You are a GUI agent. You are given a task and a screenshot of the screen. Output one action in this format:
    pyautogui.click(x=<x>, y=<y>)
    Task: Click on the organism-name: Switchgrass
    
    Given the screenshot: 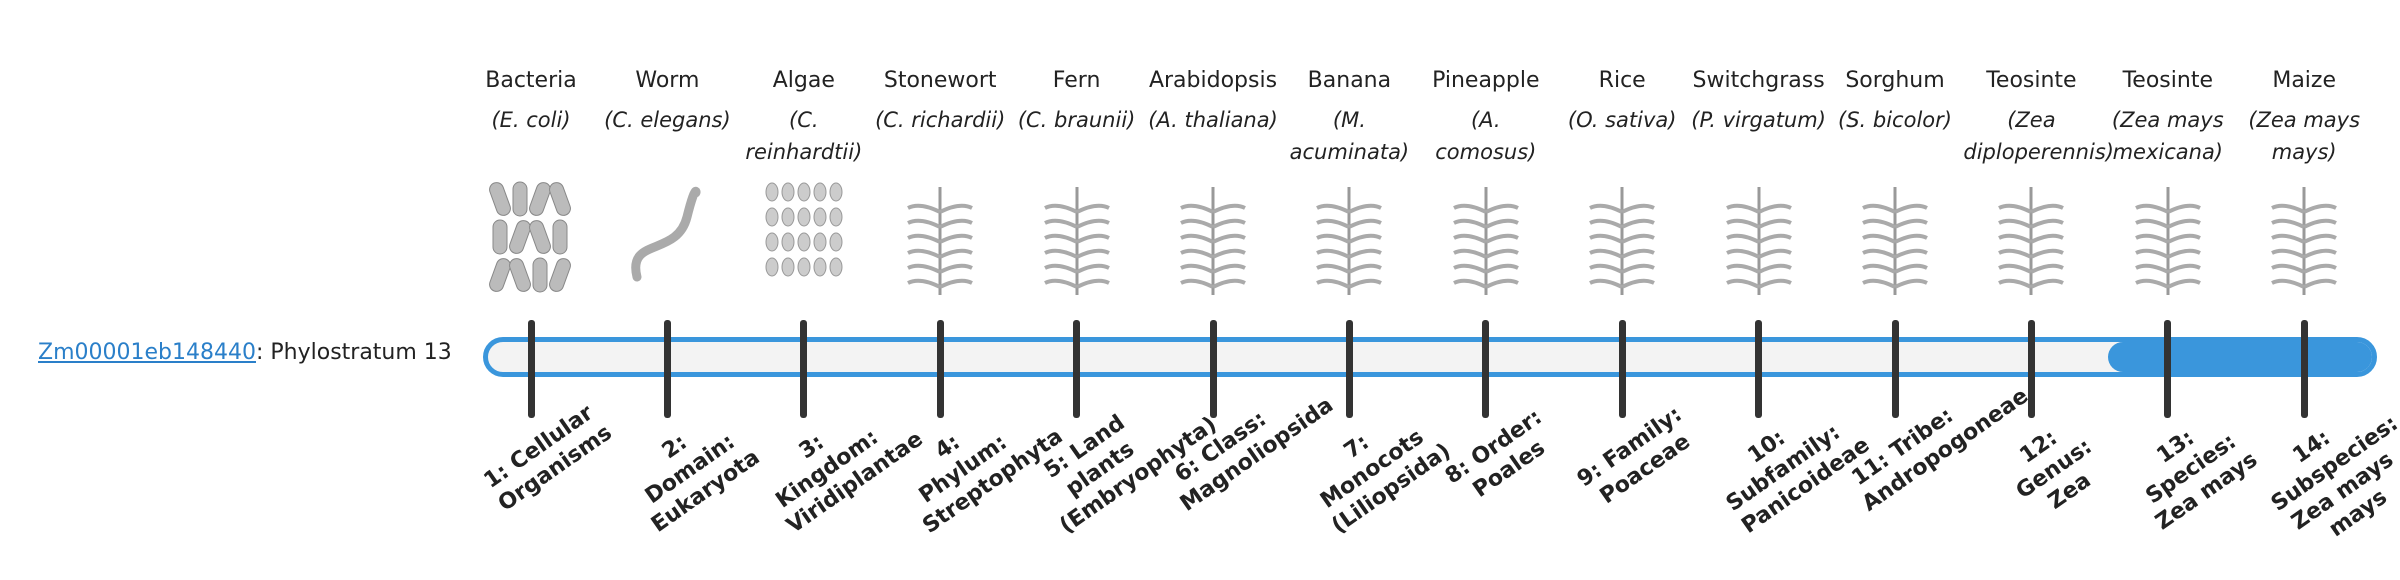 What is the action you would take?
    pyautogui.click(x=1758, y=80)
    